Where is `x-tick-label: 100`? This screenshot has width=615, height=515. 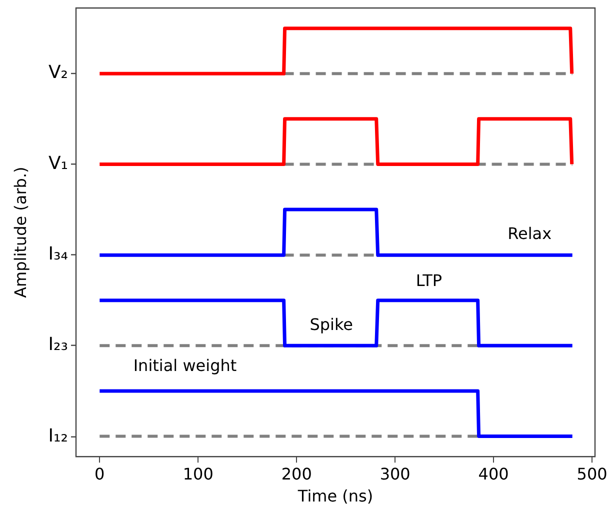
x-tick-label: 100 is located at coordinates (198, 474).